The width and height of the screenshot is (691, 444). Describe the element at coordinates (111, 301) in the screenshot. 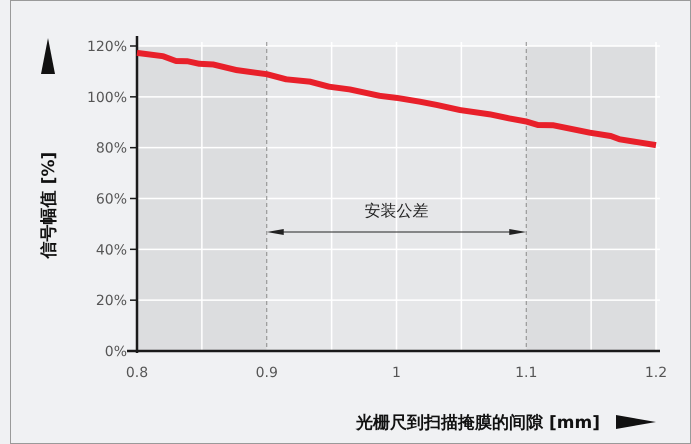

I see `y-tick-label: 20%` at that location.